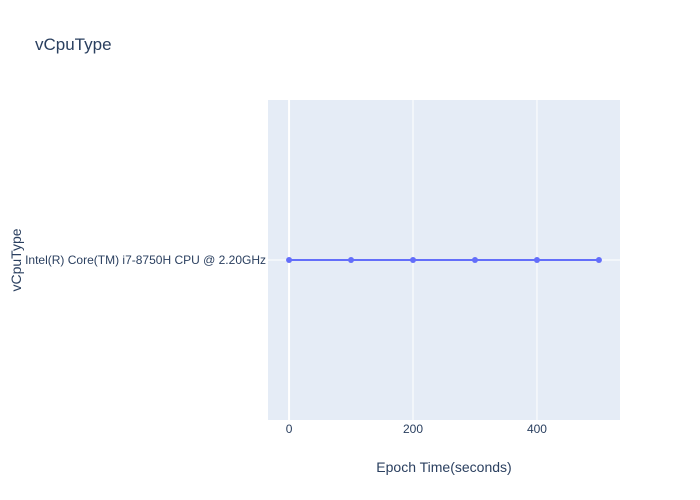  Describe the element at coordinates (16, 259) in the screenshot. I see `y-axis-title: vCpuType` at that location.